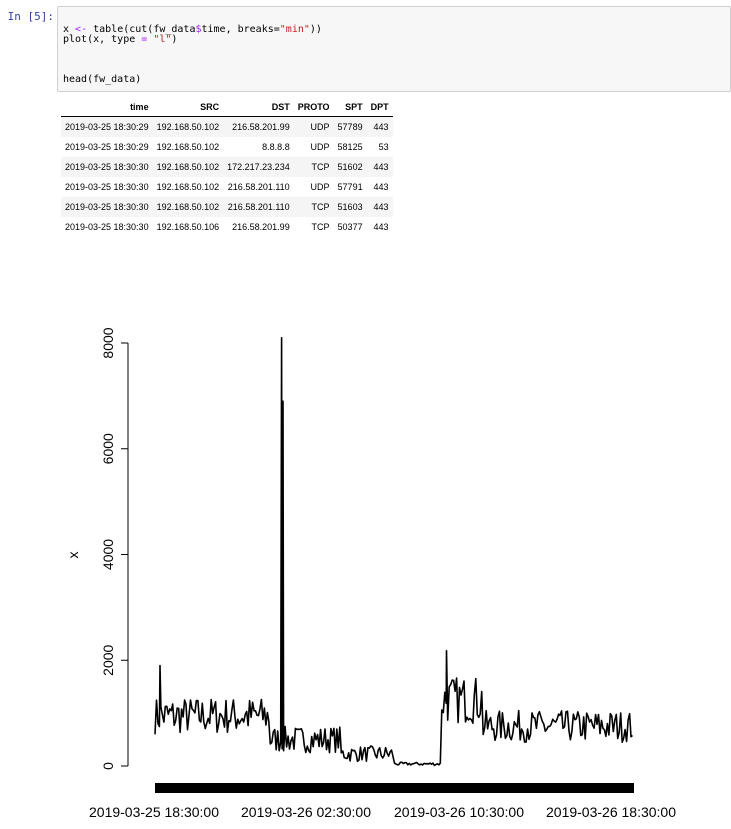 Image resolution: width=731 pixels, height=829 pixels. I want to click on code-token: <-, so click(81, 29).